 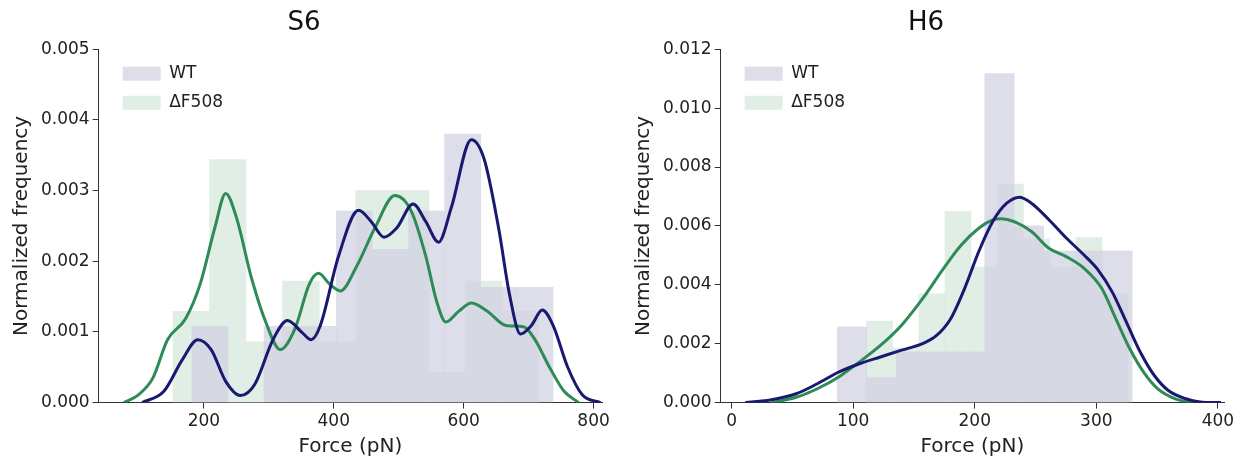 I want to click on x-tick-label: 600, so click(x=463, y=420).